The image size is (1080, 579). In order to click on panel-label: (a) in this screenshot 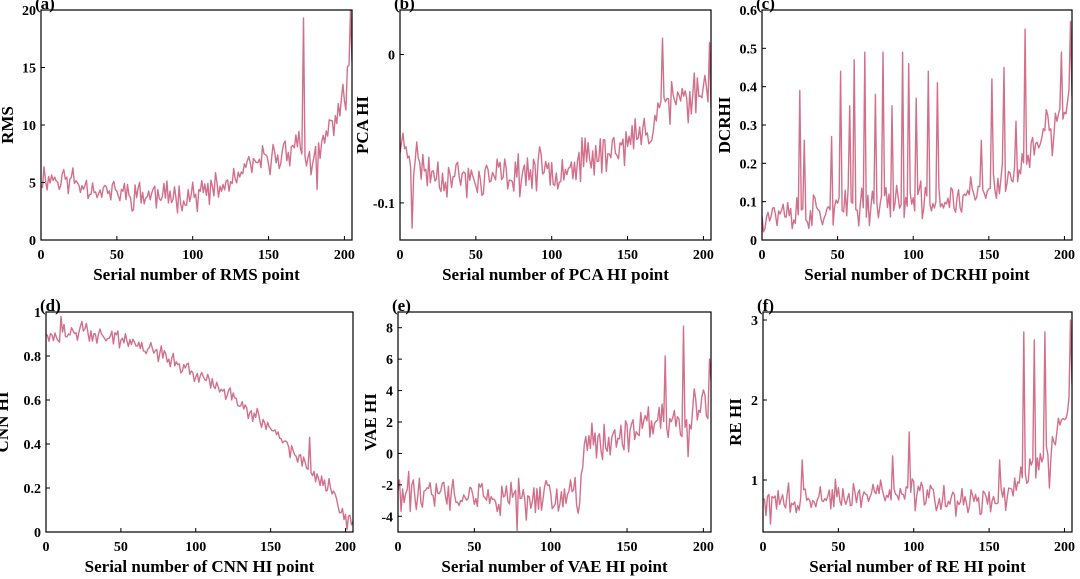, I will do `click(45, 6)`.